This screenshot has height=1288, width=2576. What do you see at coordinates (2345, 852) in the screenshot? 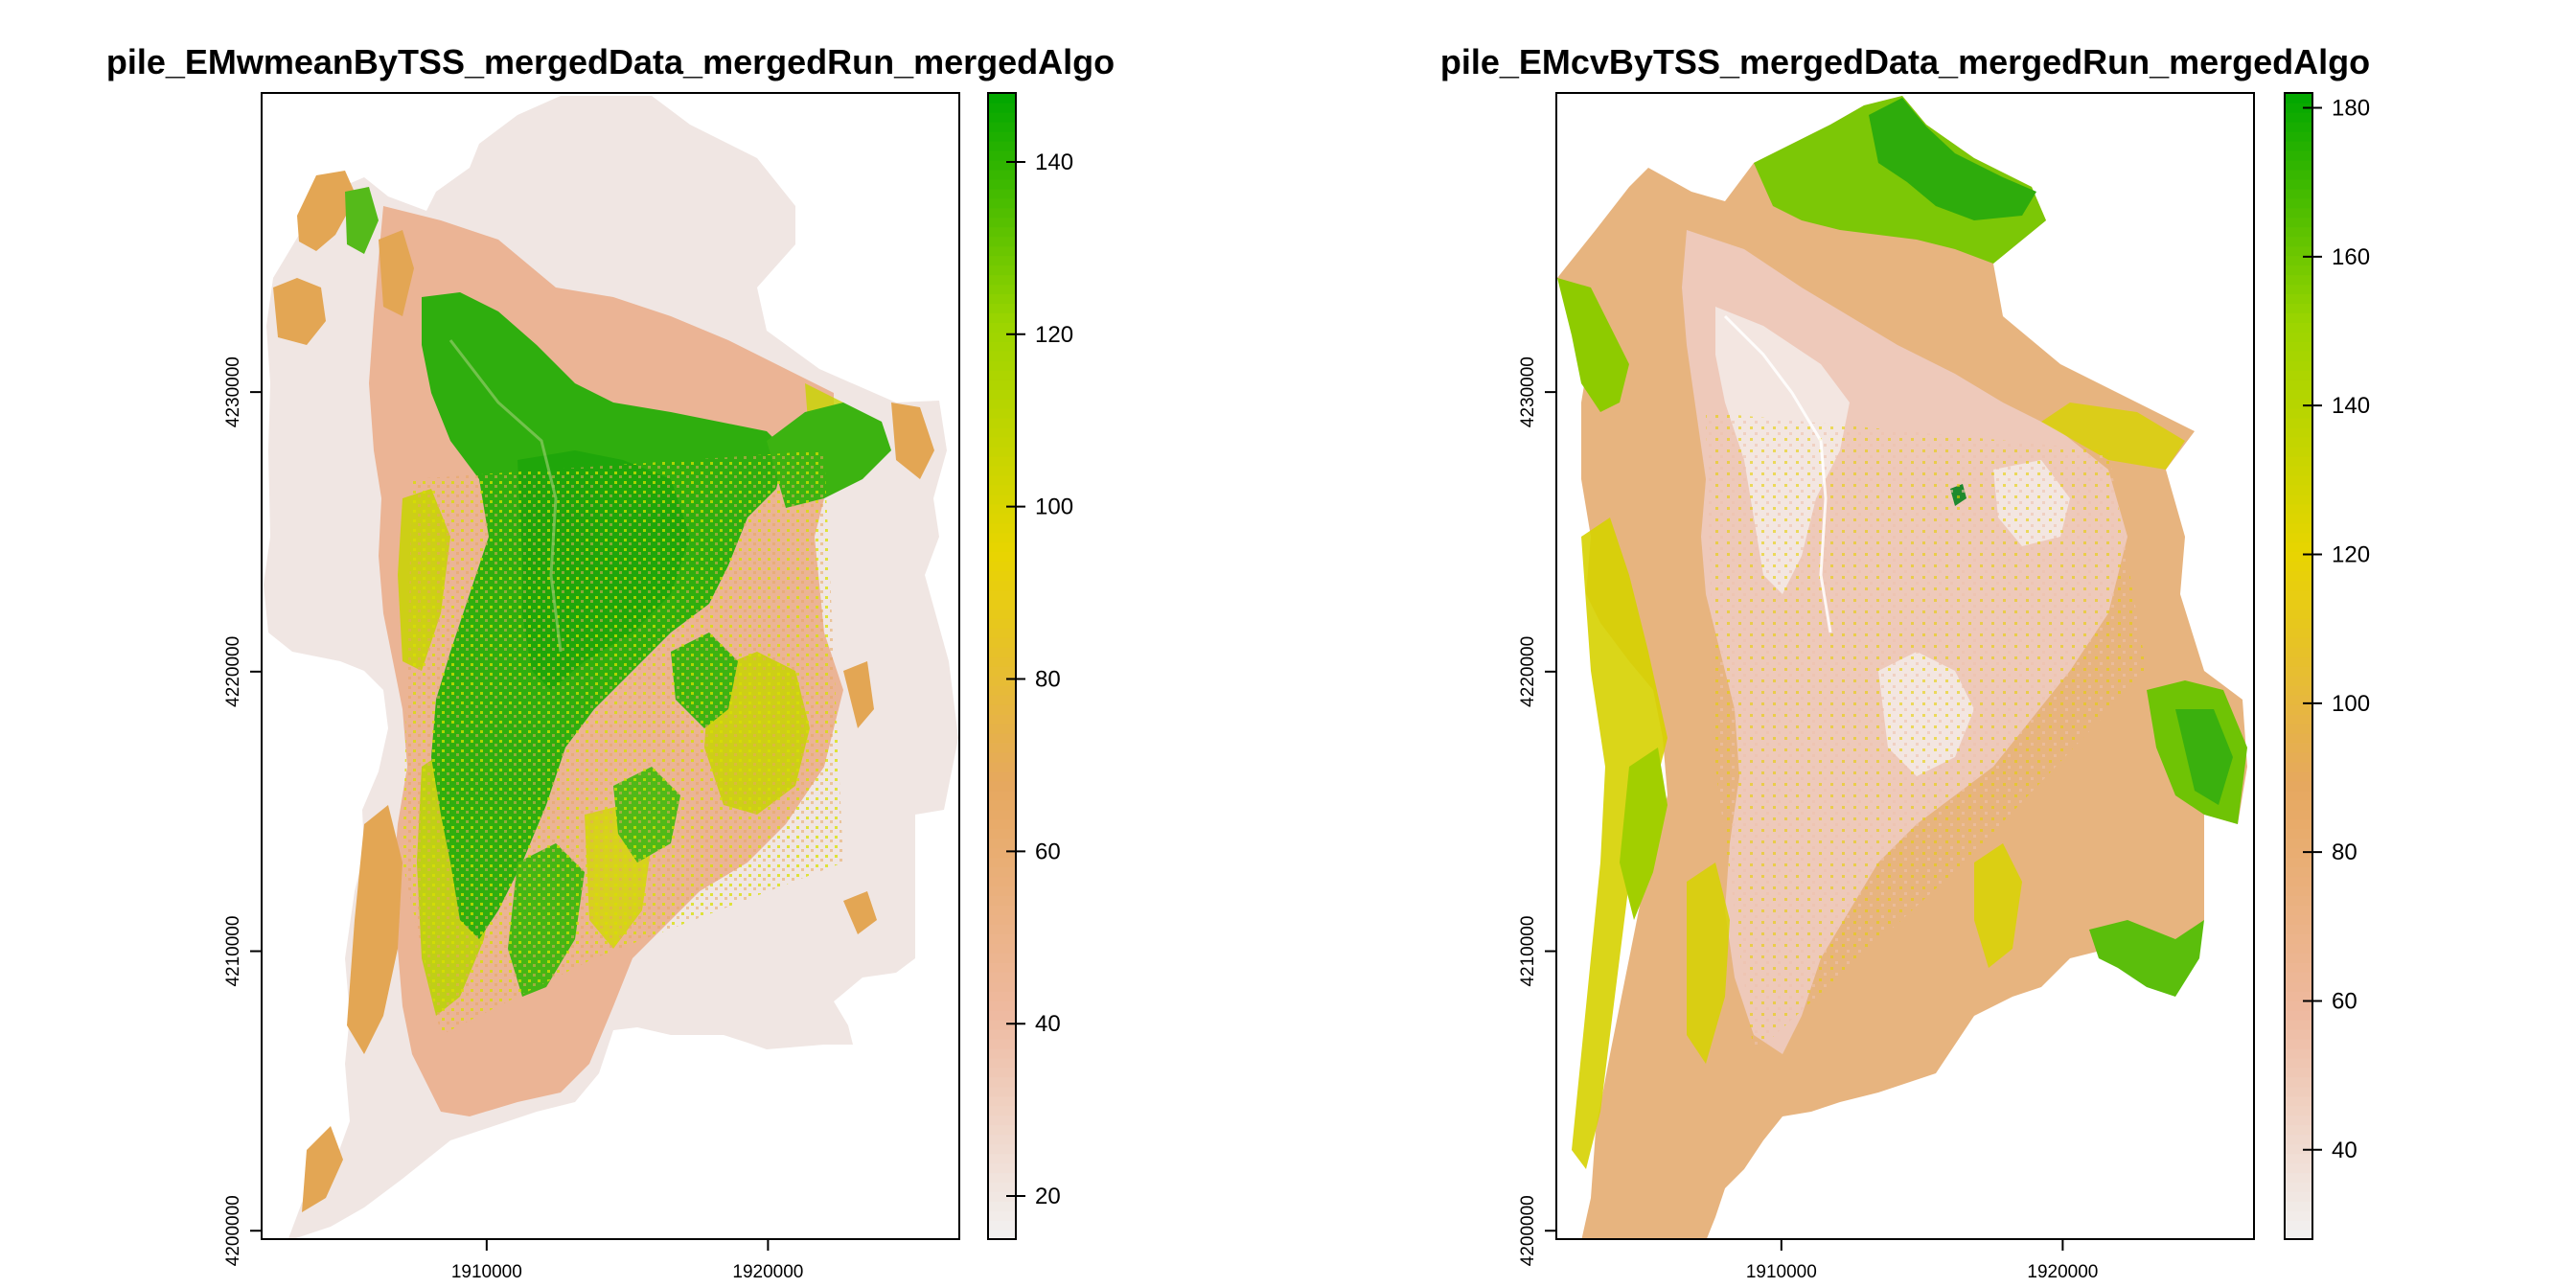
I see `colorbar-tick-label: 80` at bounding box center [2345, 852].